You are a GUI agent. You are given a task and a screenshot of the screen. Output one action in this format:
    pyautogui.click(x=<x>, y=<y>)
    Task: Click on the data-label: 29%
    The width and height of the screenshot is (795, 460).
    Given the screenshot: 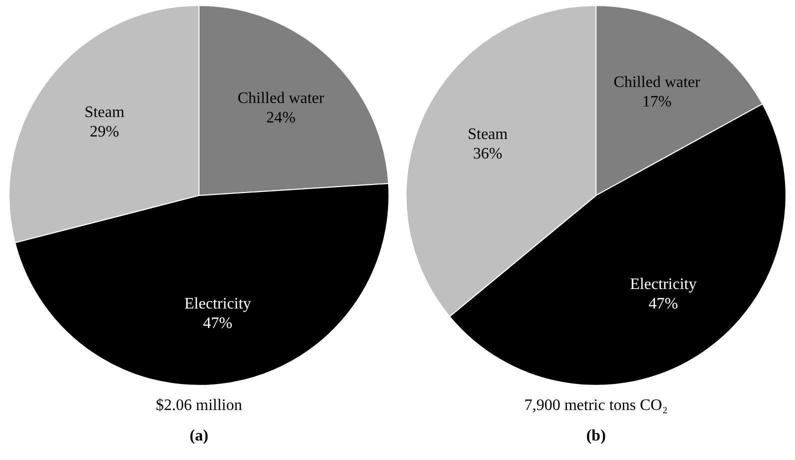 What is the action you would take?
    pyautogui.click(x=105, y=131)
    